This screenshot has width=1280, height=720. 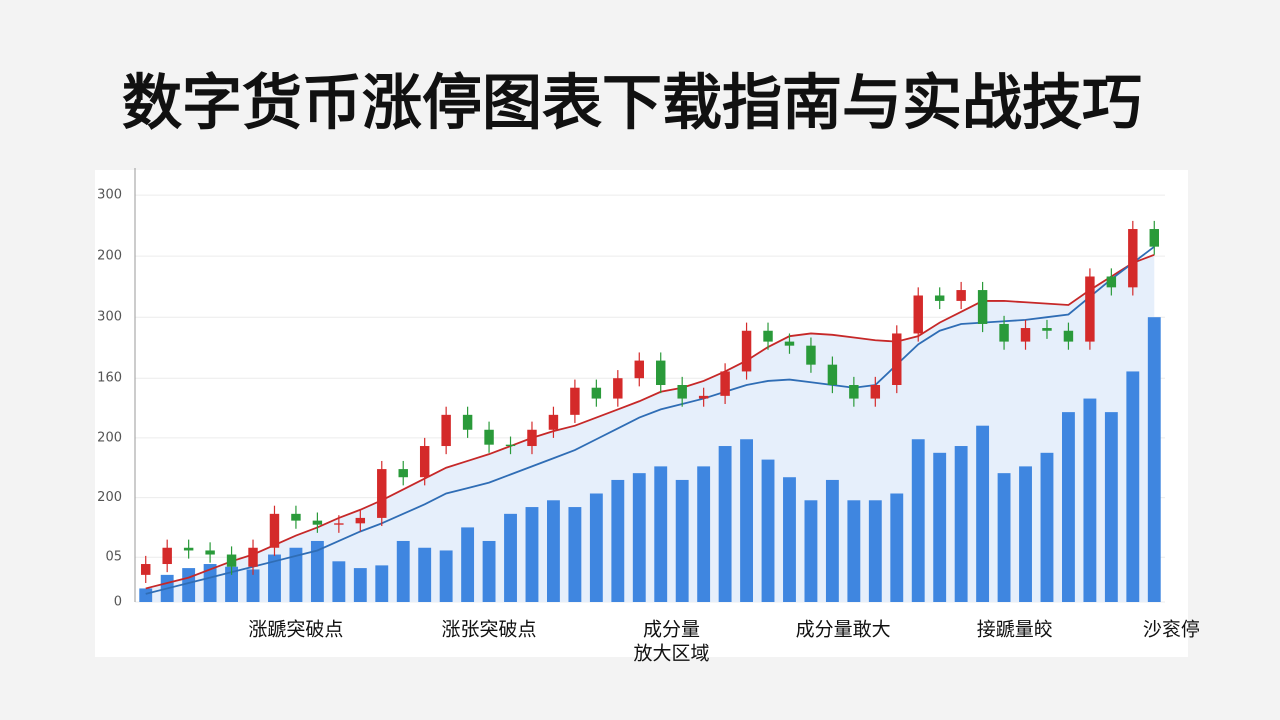 What do you see at coordinates (1171, 630) in the screenshot?
I see `annotation: 沙衮停` at bounding box center [1171, 630].